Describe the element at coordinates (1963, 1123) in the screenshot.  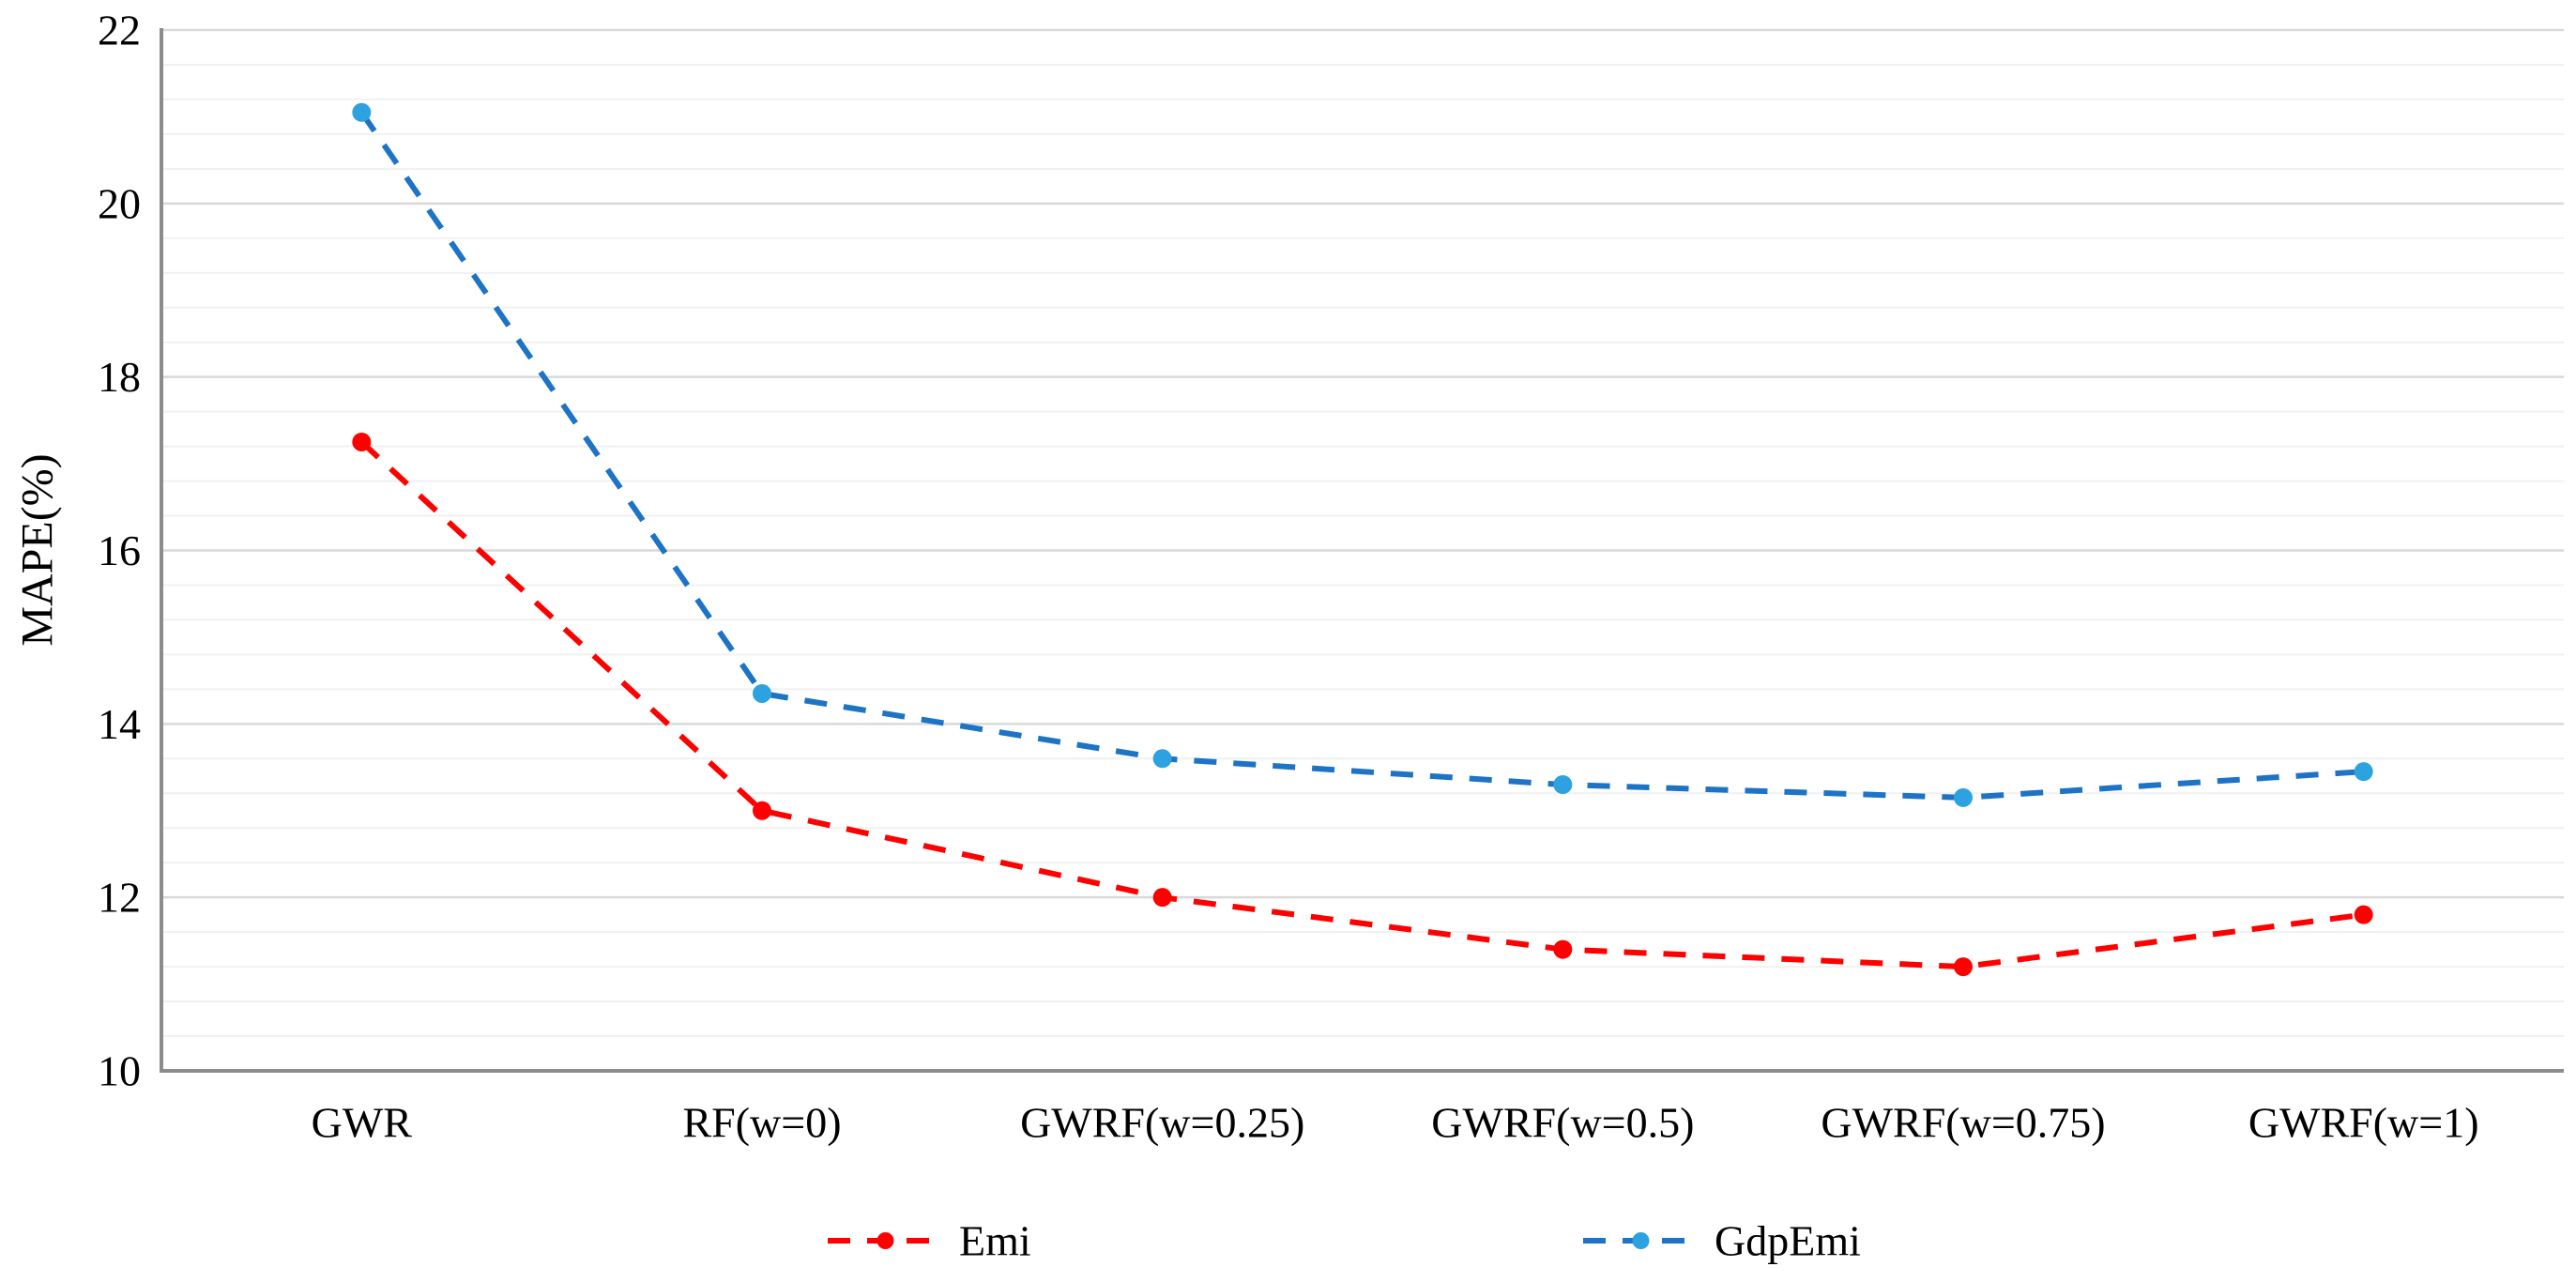
I see `x-category-label: GWRF(w=0.75)` at that location.